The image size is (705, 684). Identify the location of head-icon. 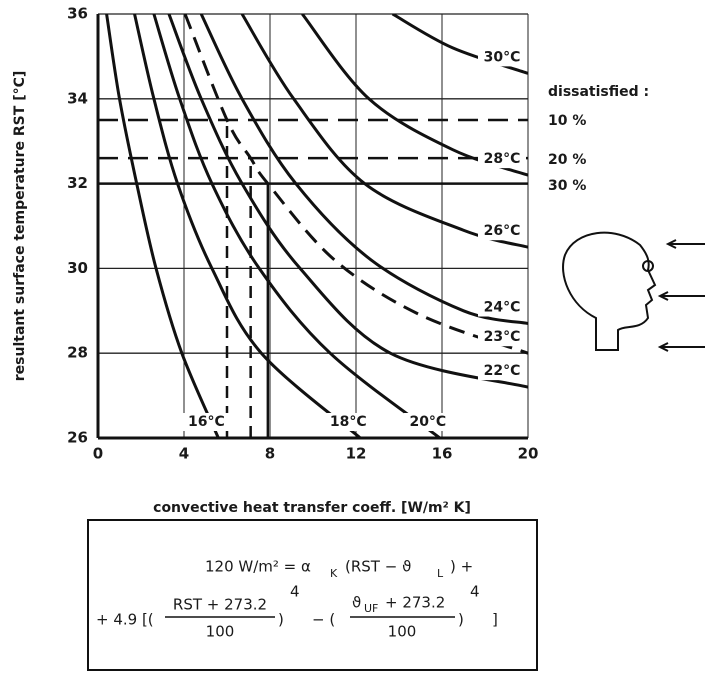
(633, 291).